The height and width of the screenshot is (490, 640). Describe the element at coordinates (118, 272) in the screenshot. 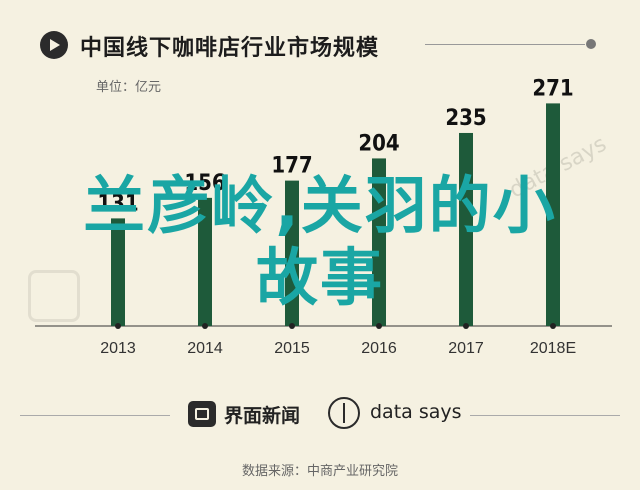

I see `bar-2013` at that location.